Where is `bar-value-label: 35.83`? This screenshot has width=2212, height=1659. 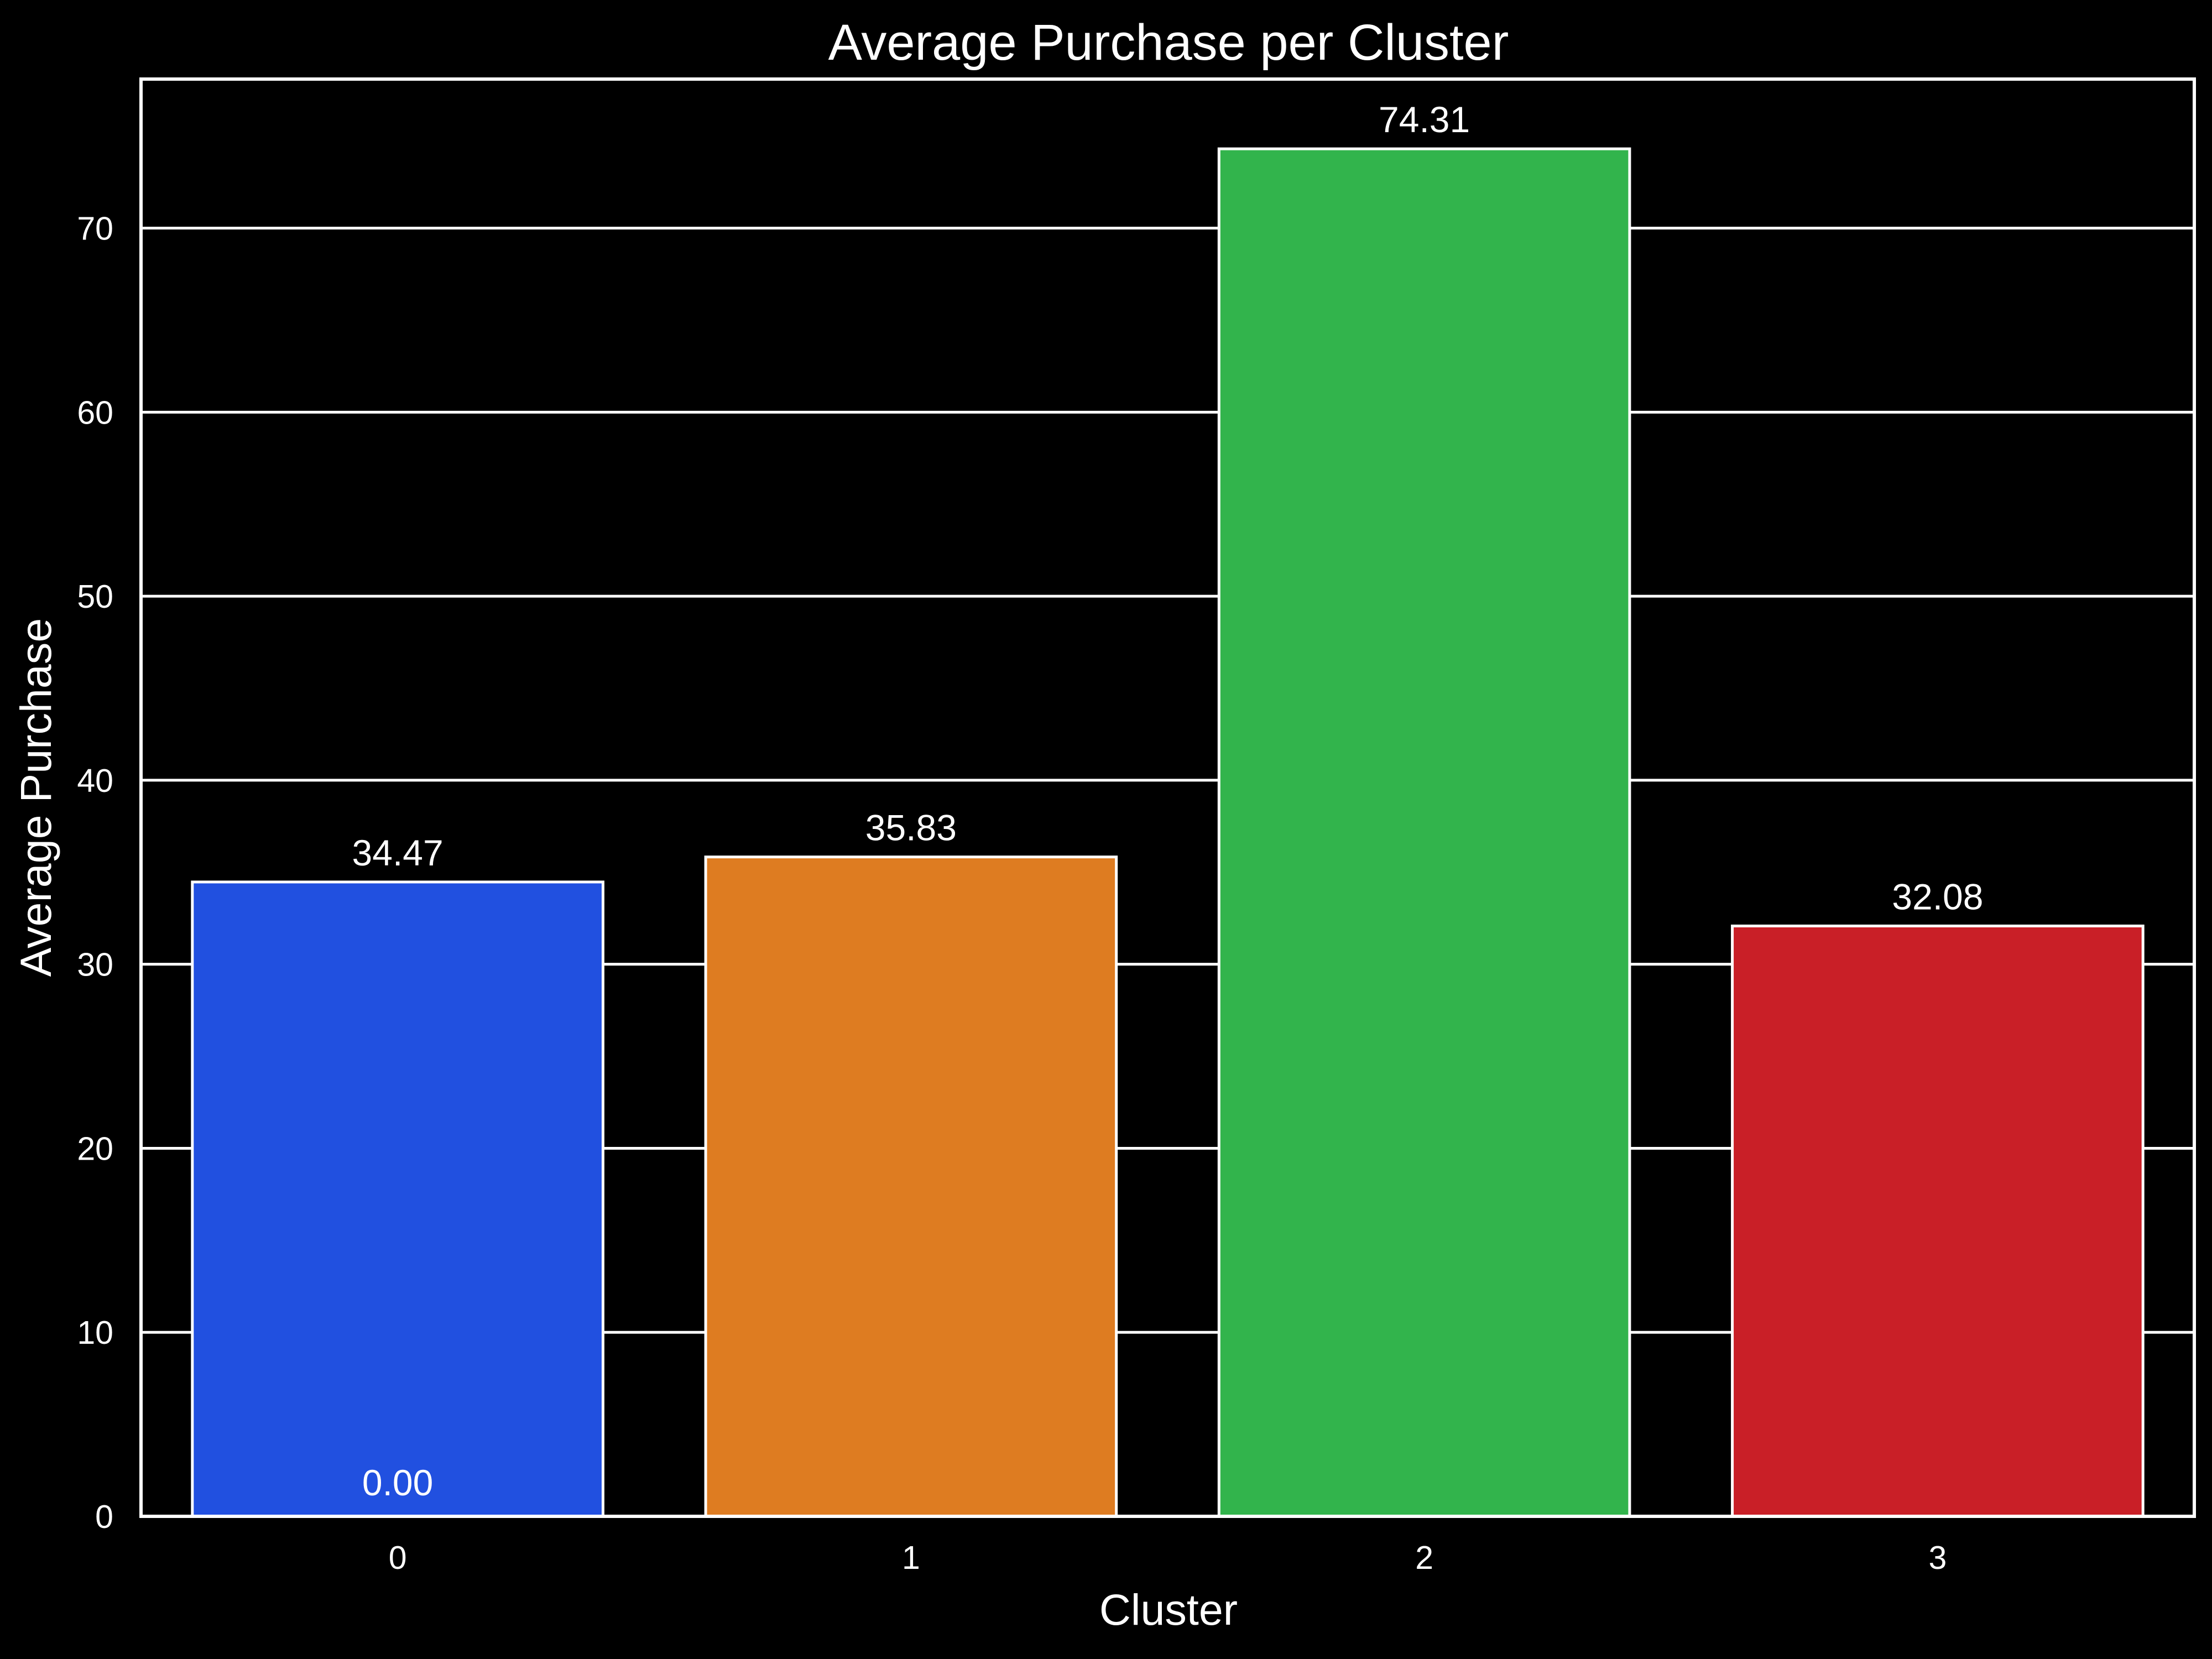
bar-value-label: 35.83 is located at coordinates (911, 828).